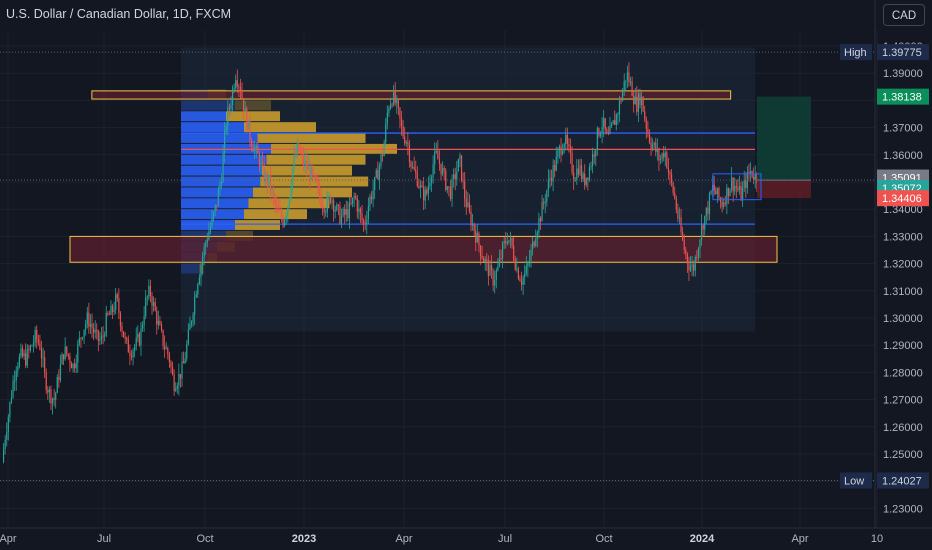 Image resolution: width=932 pixels, height=550 pixels. Describe the element at coordinates (856, 52) in the screenshot. I see `price-line-tag` at that location.